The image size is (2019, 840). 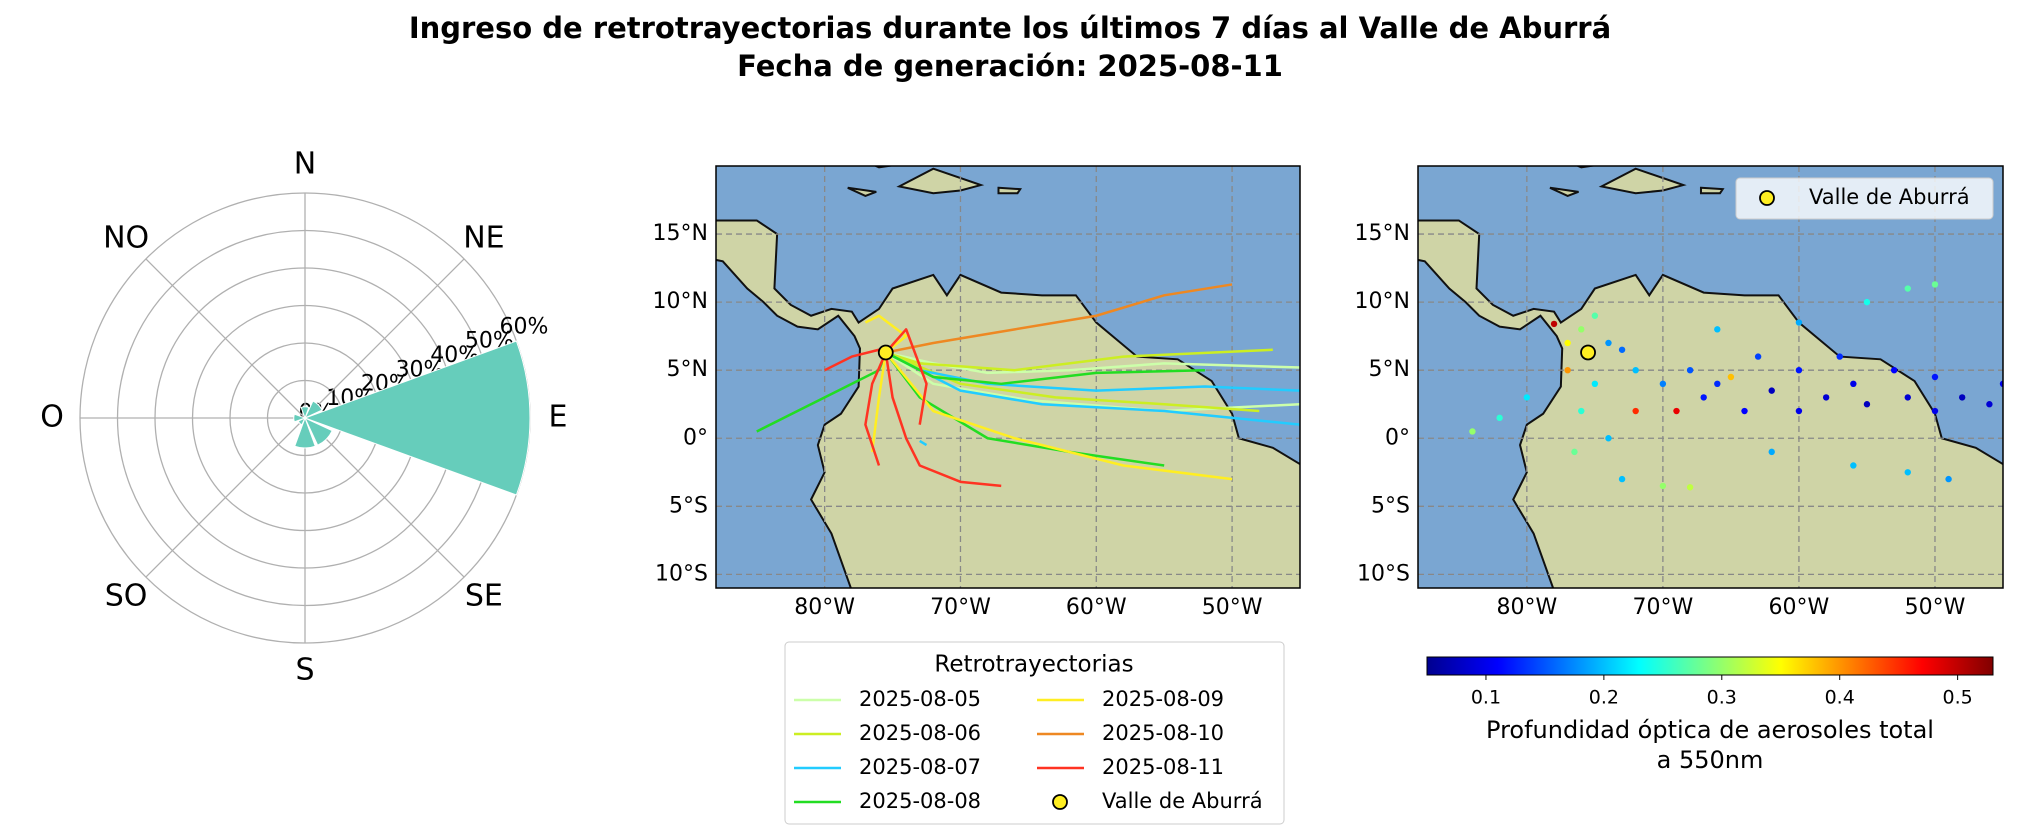 What do you see at coordinates (1486, 698) in the screenshot?
I see `colorbar-tick-label: 0.1` at bounding box center [1486, 698].